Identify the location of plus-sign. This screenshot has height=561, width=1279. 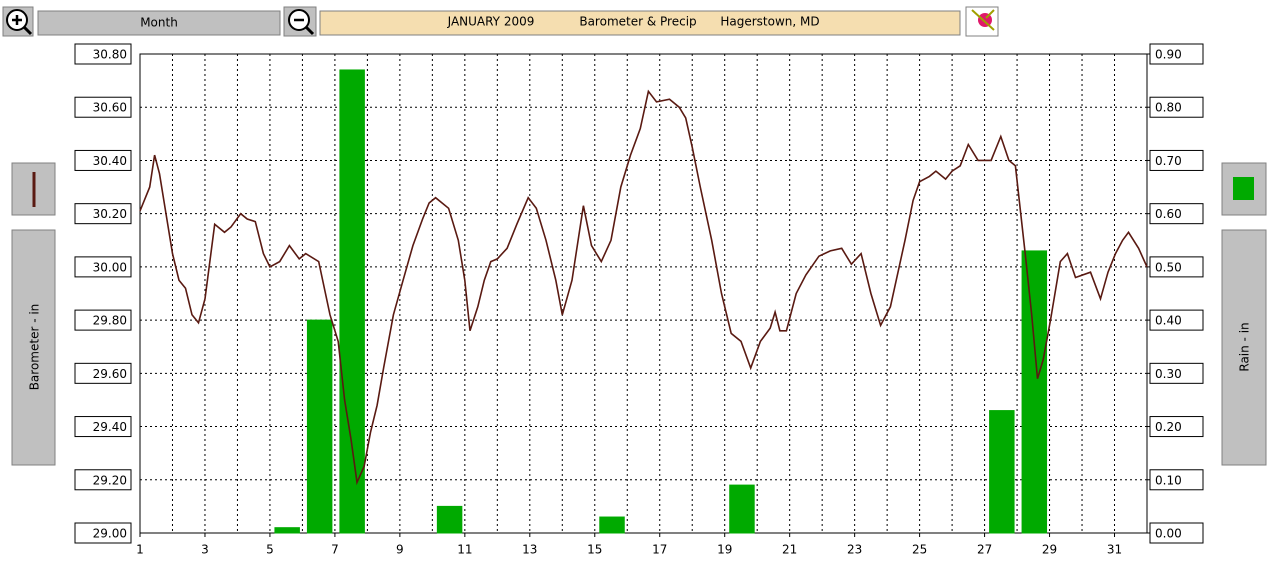
(17, 20).